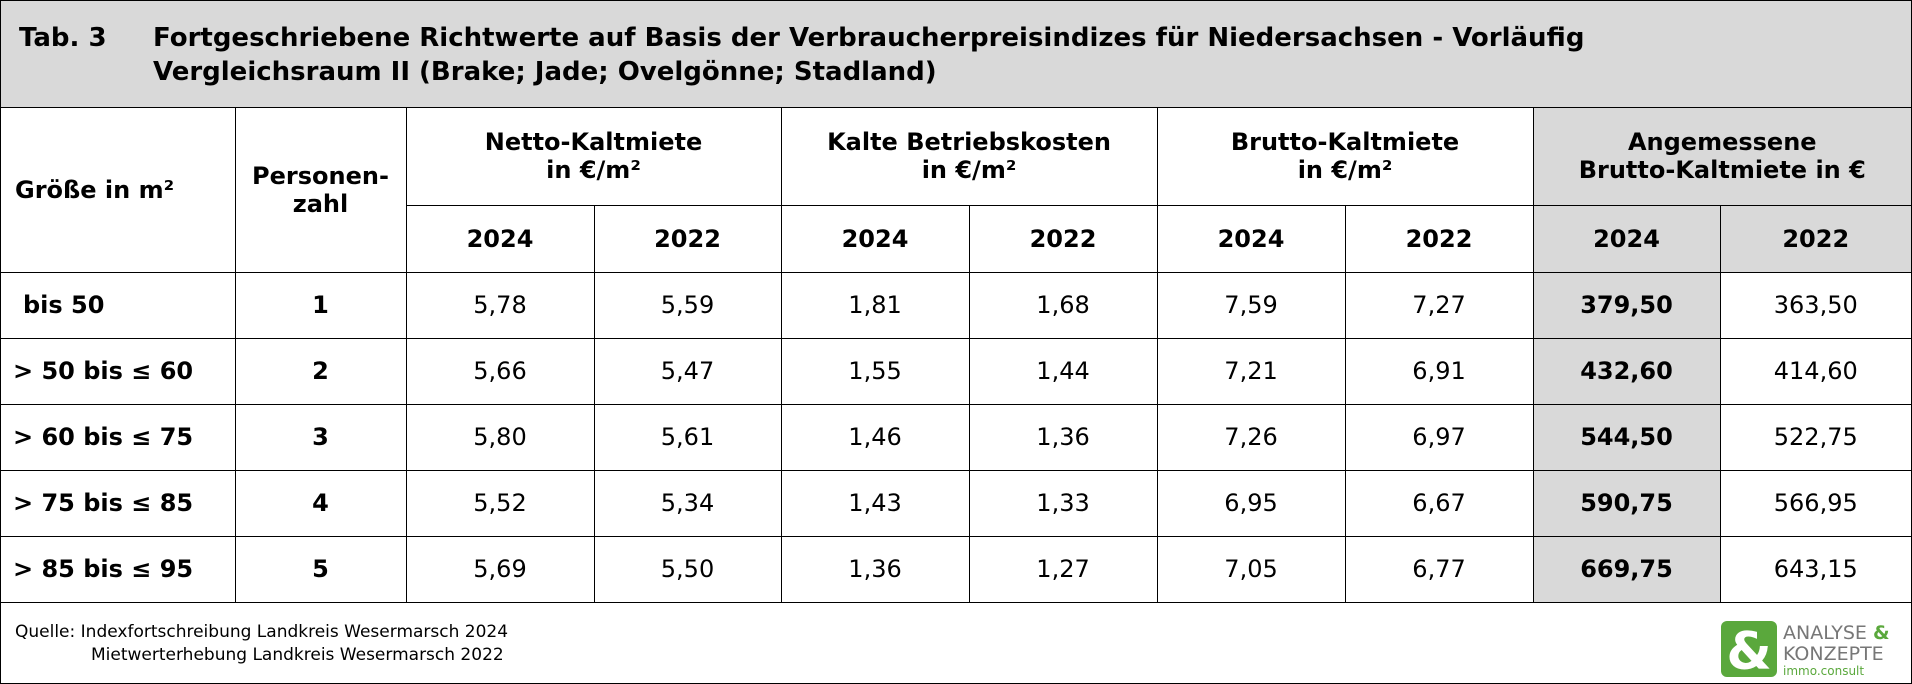 This screenshot has height=684, width=1912. What do you see at coordinates (118, 569) in the screenshot?
I see `cell: > 85 bis ≤ 95` at bounding box center [118, 569].